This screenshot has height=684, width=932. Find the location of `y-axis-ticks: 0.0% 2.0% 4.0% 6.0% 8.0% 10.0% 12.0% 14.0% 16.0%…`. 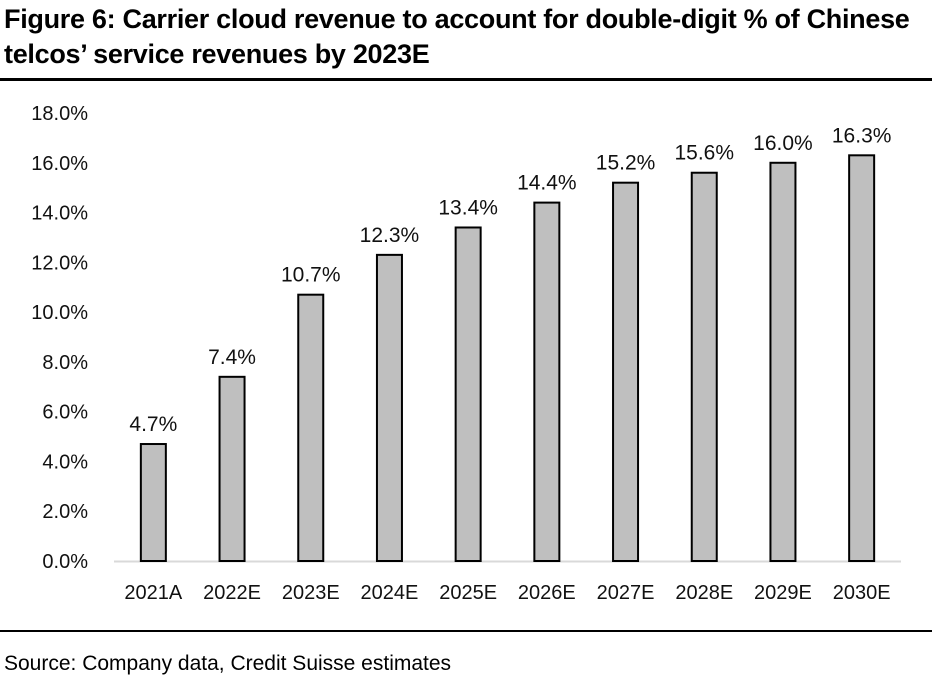

y-axis-ticks: 0.0% 2.0% 4.0% 6.0% 8.0% 10.0% 12.0% 14.0% 16.0%… is located at coordinates (59, 338).